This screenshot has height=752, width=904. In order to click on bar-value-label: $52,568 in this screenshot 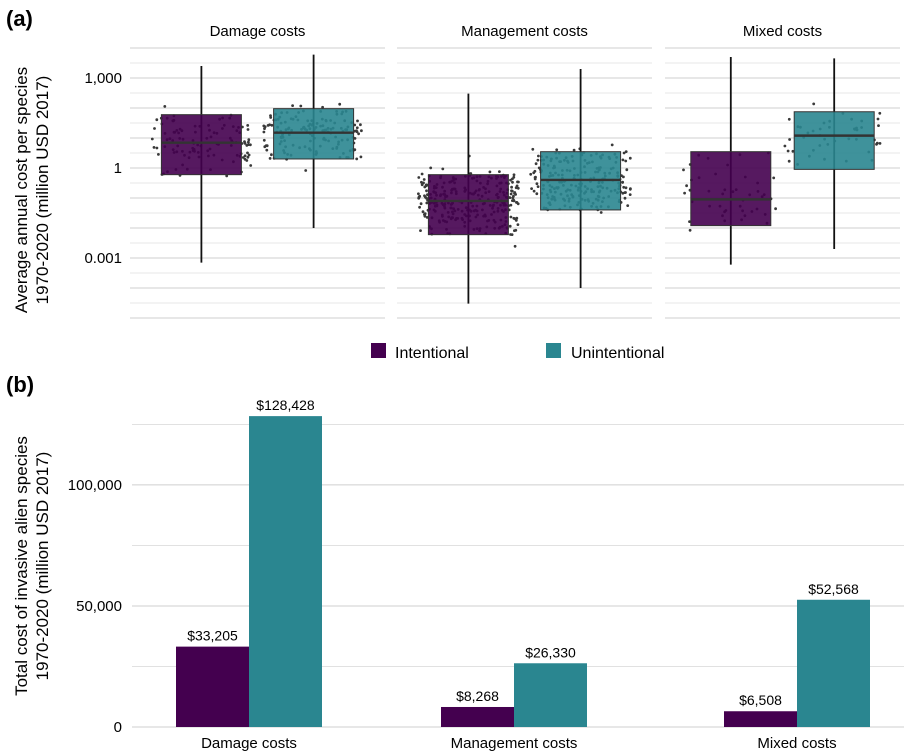, I will do `click(833, 589)`.